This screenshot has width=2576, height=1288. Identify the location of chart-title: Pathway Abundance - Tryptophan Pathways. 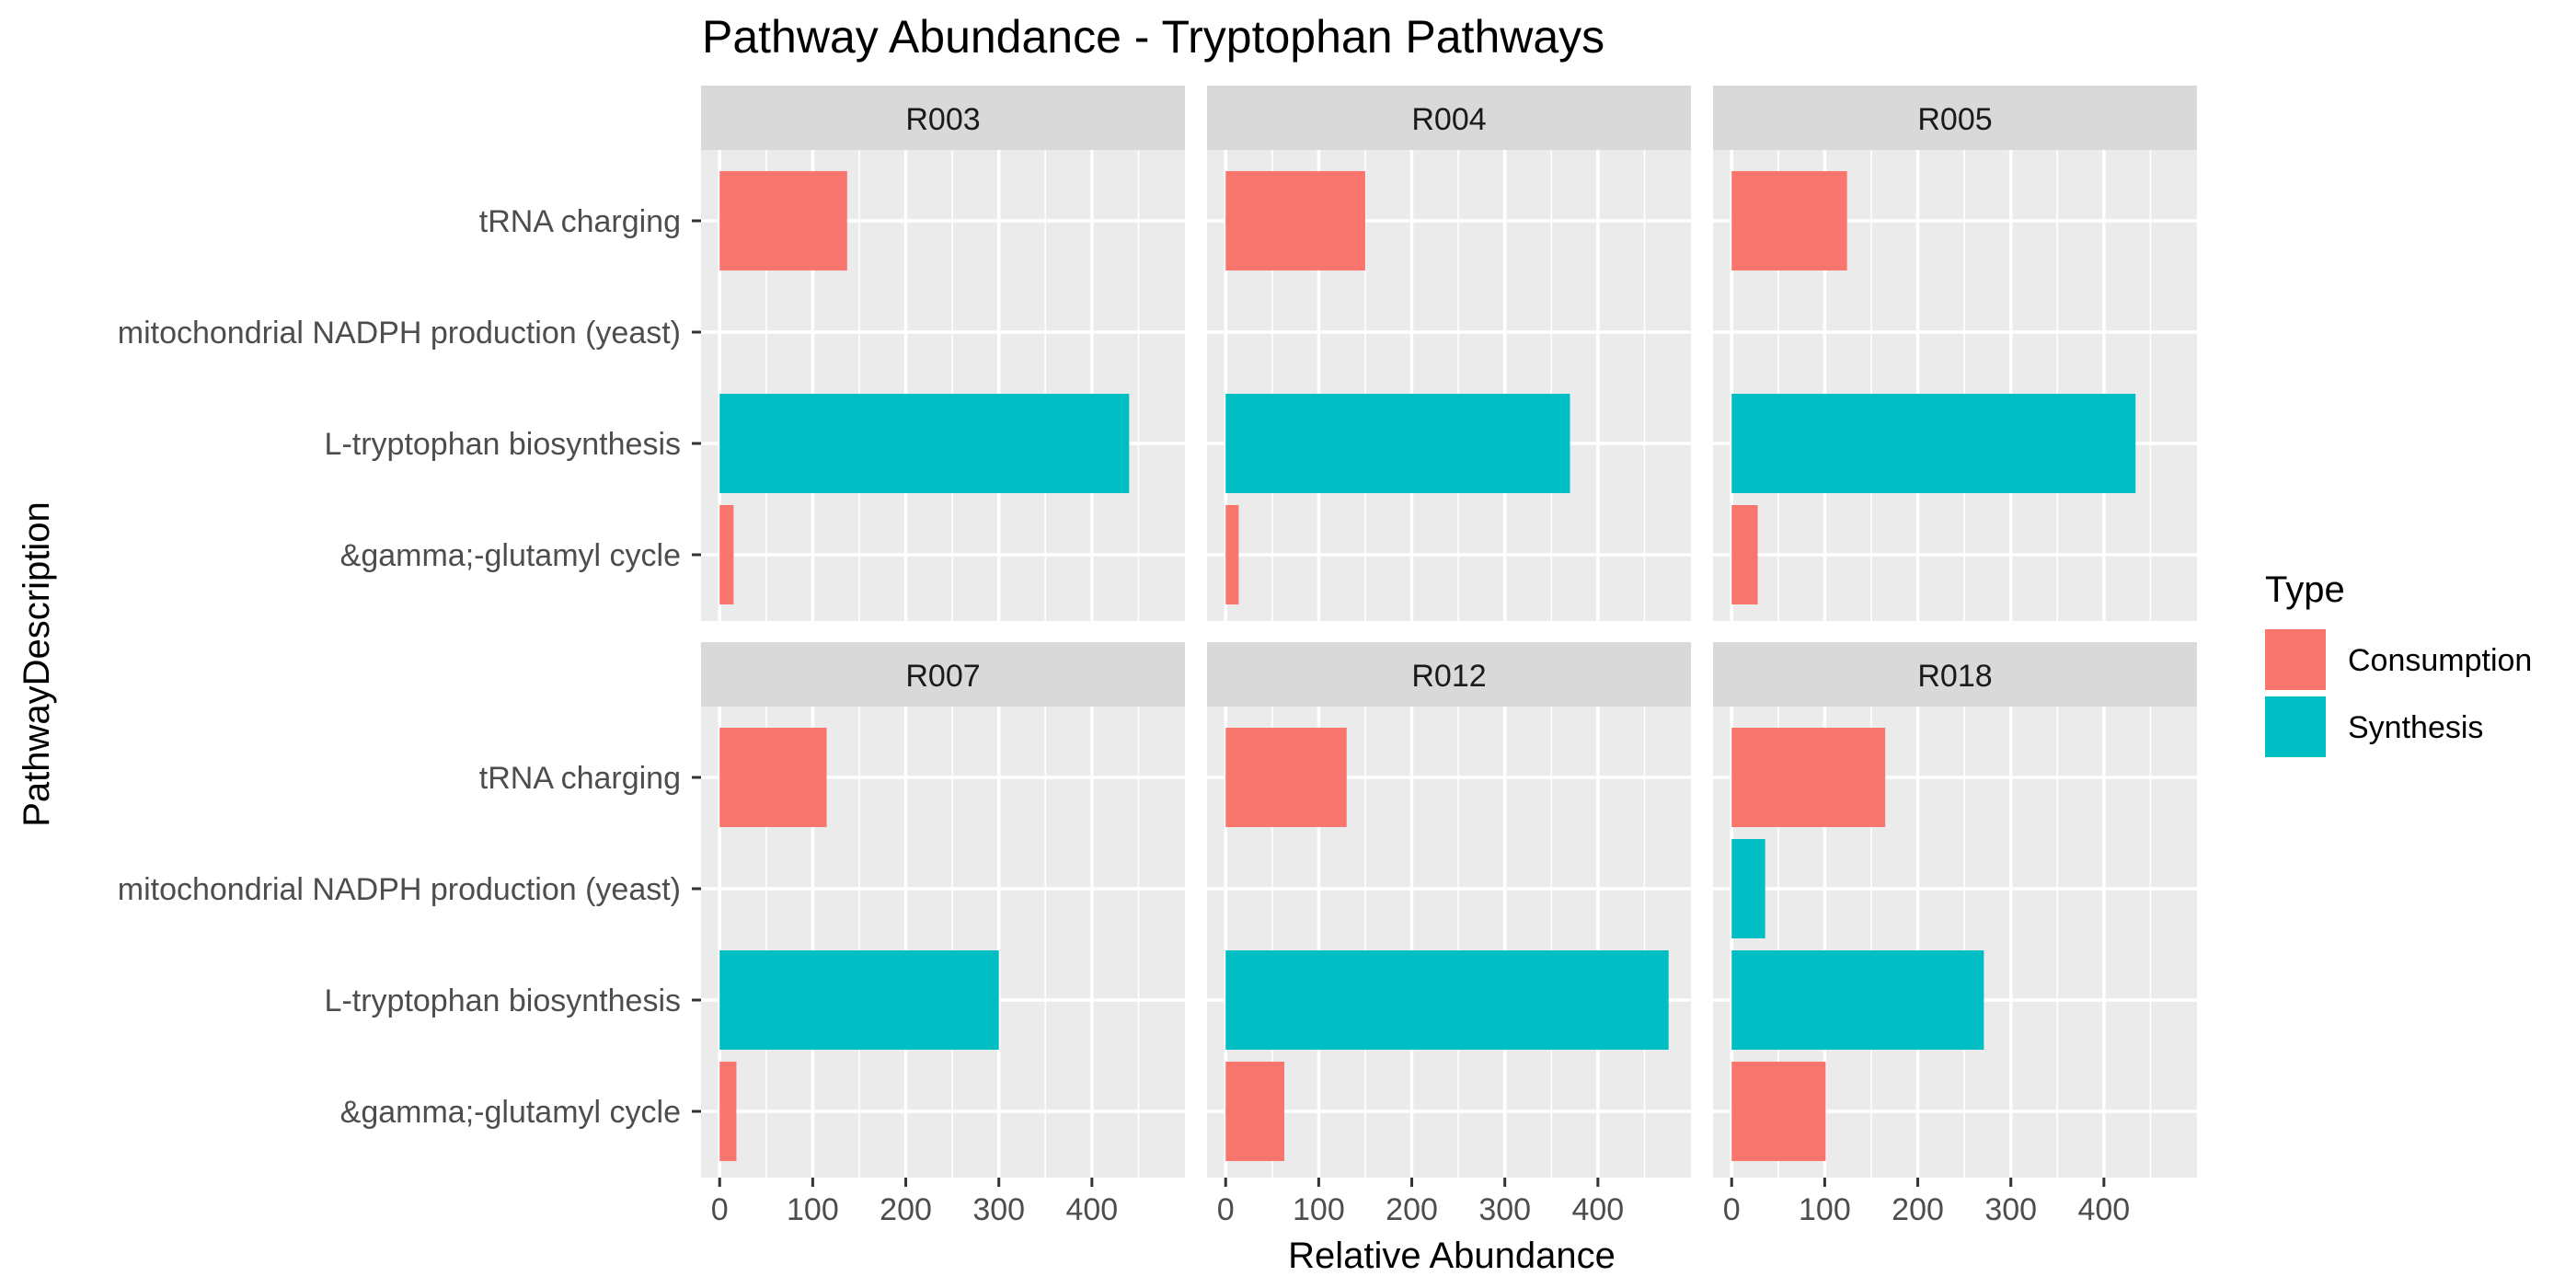
(1153, 37).